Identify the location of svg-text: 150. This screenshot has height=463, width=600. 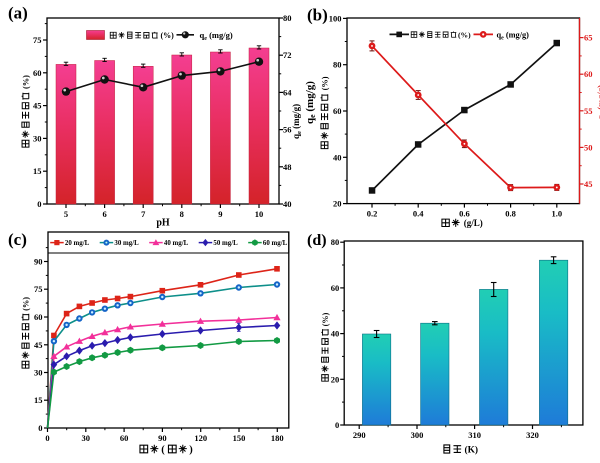
(239, 438).